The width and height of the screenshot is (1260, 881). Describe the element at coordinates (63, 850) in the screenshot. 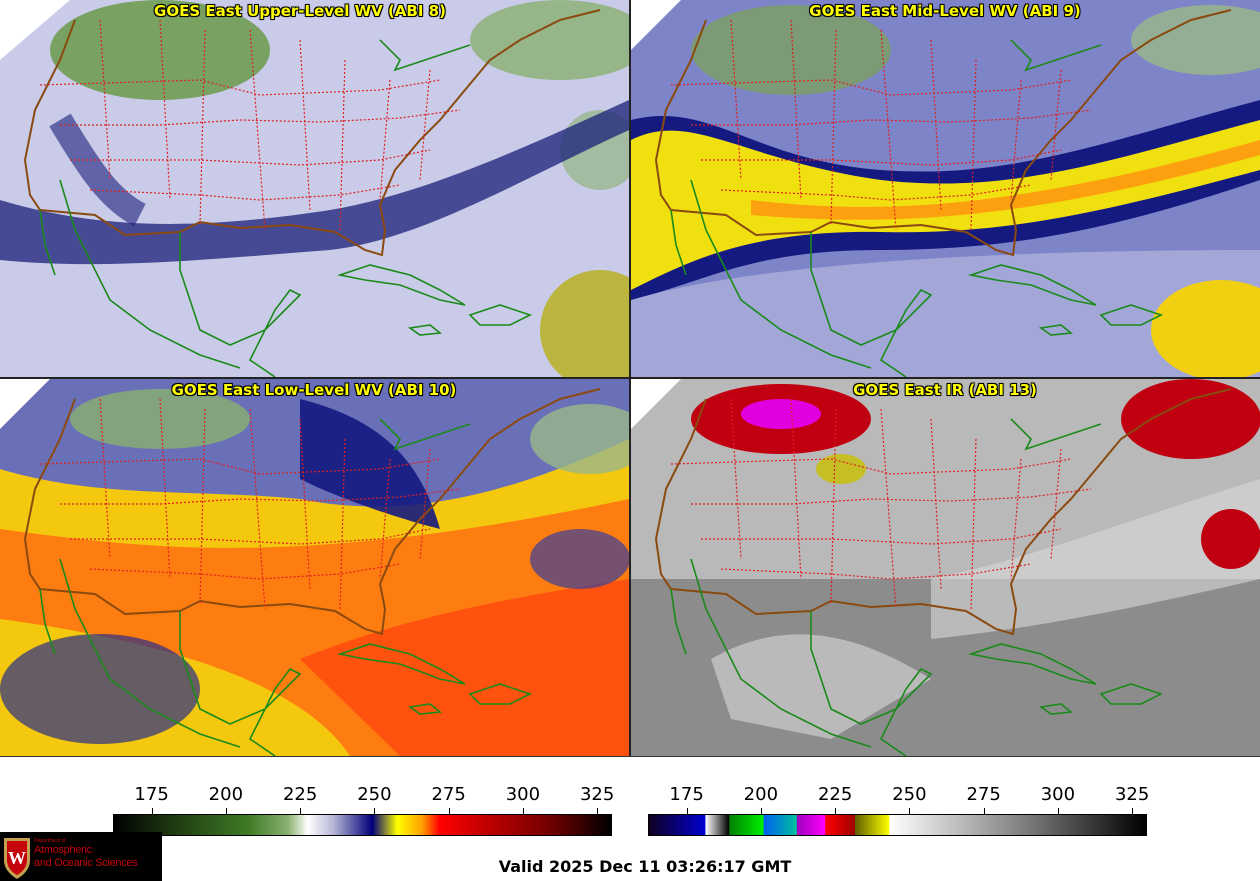

I see `logo-line1: Atmospheric` at that location.